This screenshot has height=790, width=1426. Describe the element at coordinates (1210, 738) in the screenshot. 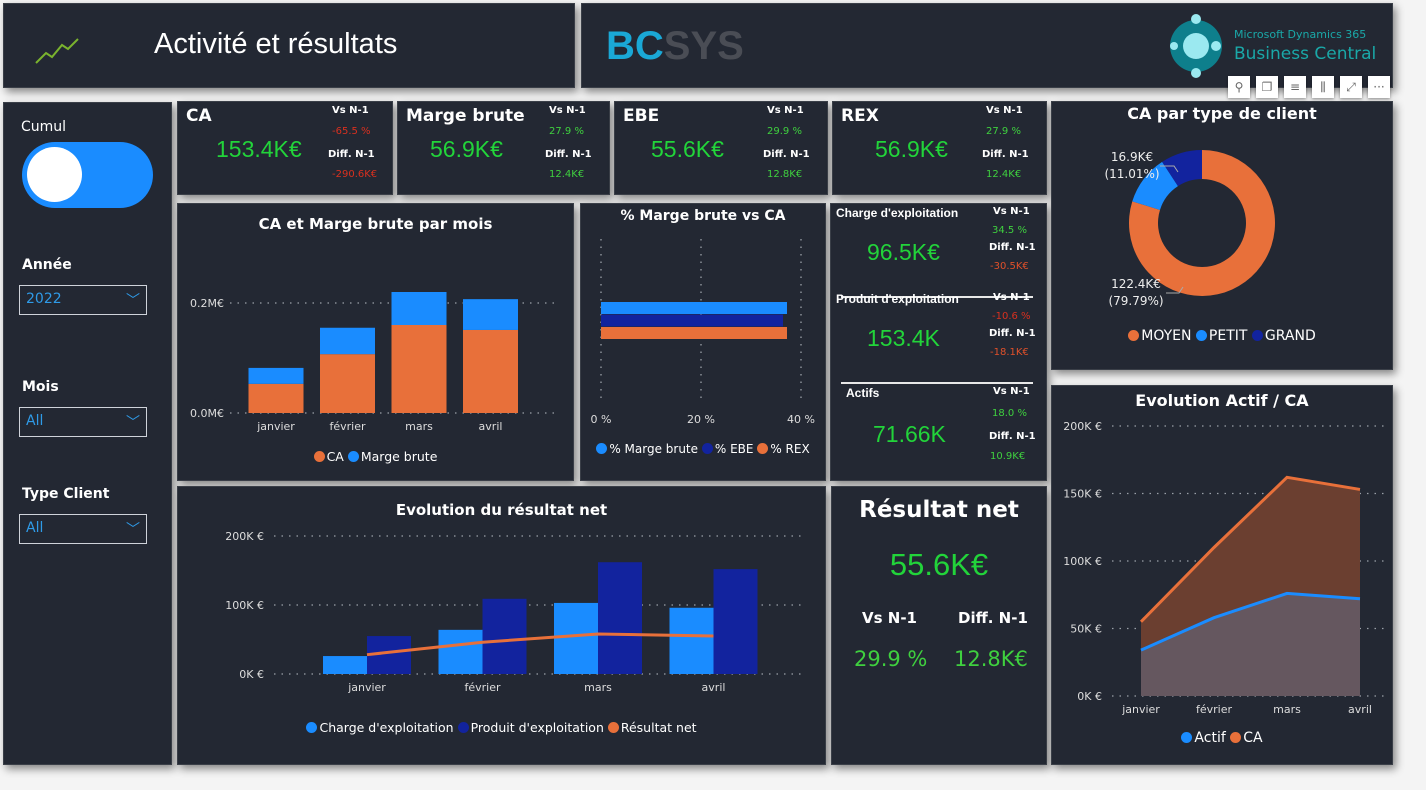

I see `legend-actif: Actif` at that location.